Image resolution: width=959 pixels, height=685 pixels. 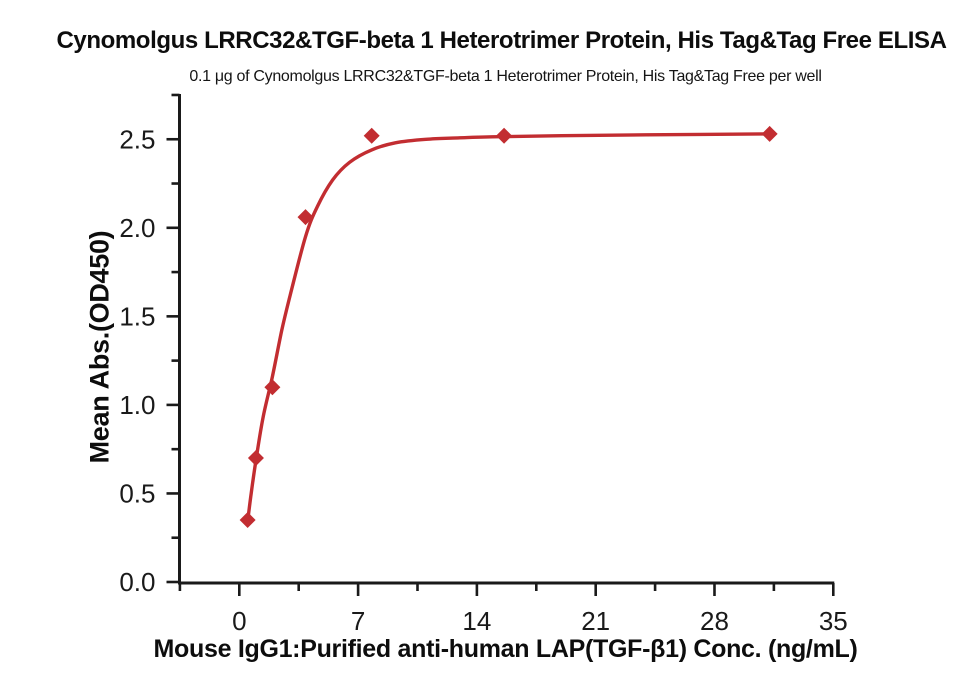 I want to click on y-tick-label: 1.5, so click(x=137, y=316).